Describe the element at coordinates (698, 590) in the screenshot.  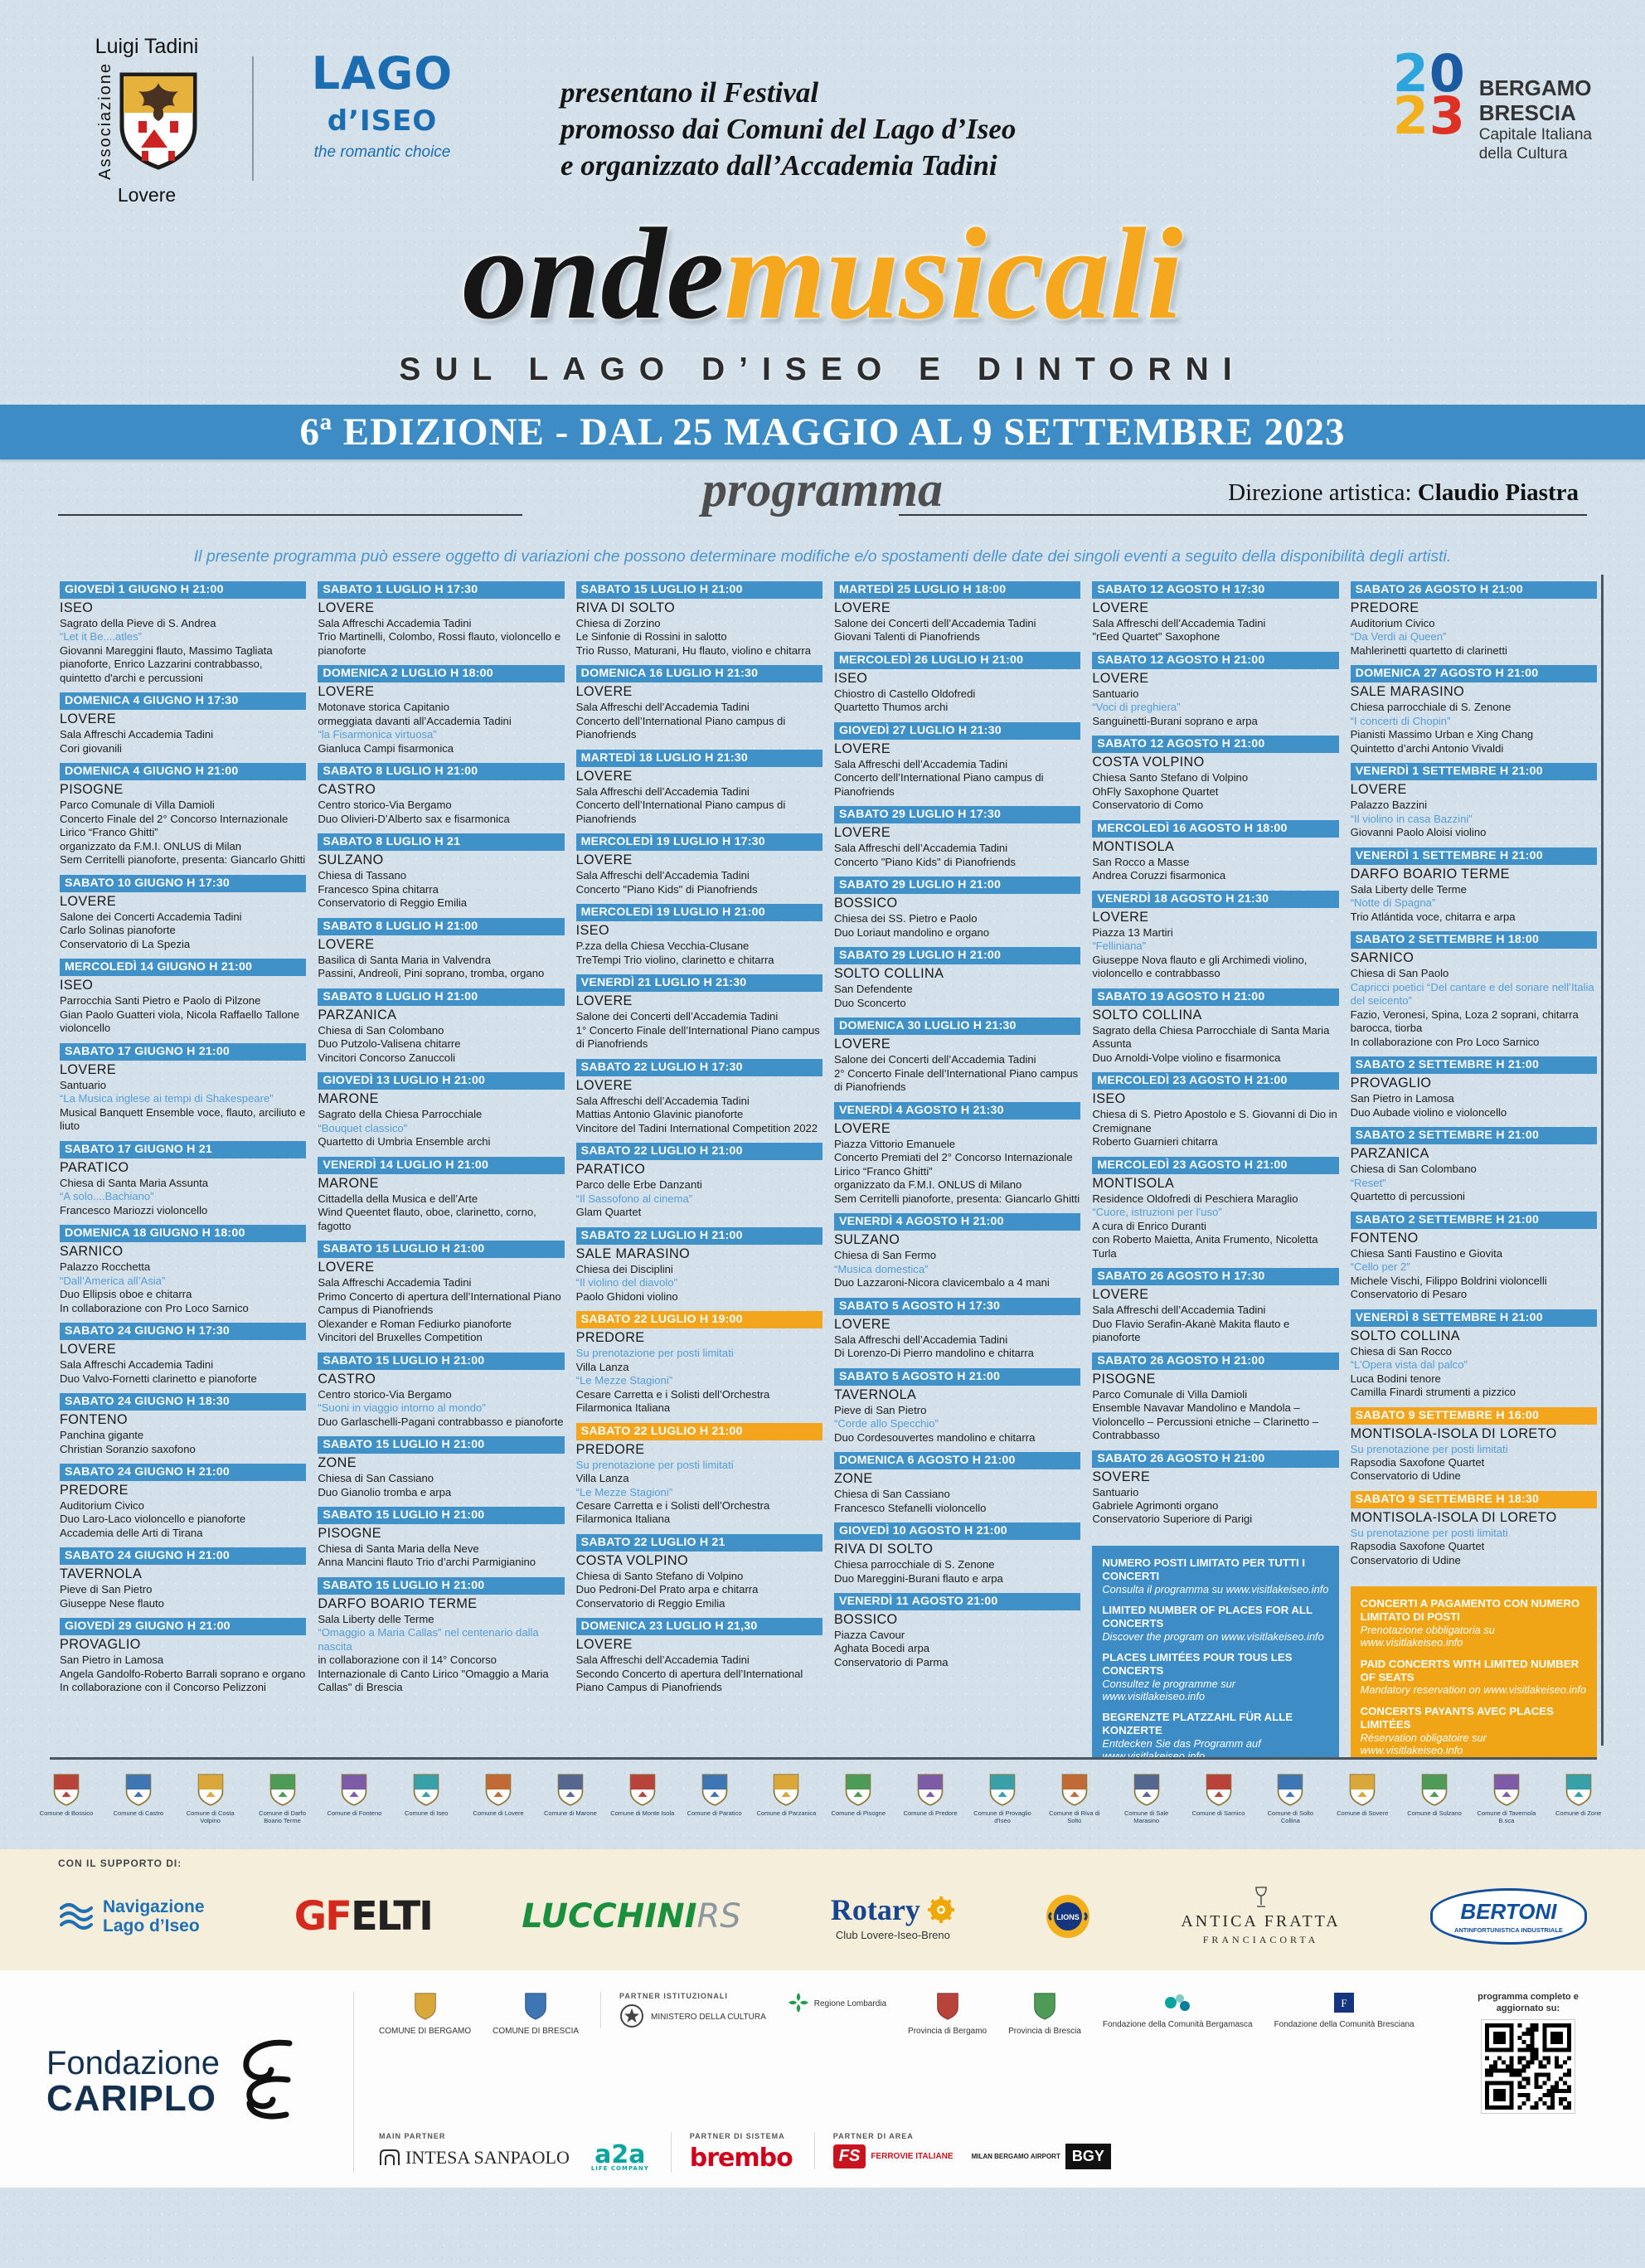
I see `event-date-banner: SABATO 15 LUGLIO H 21:00` at that location.